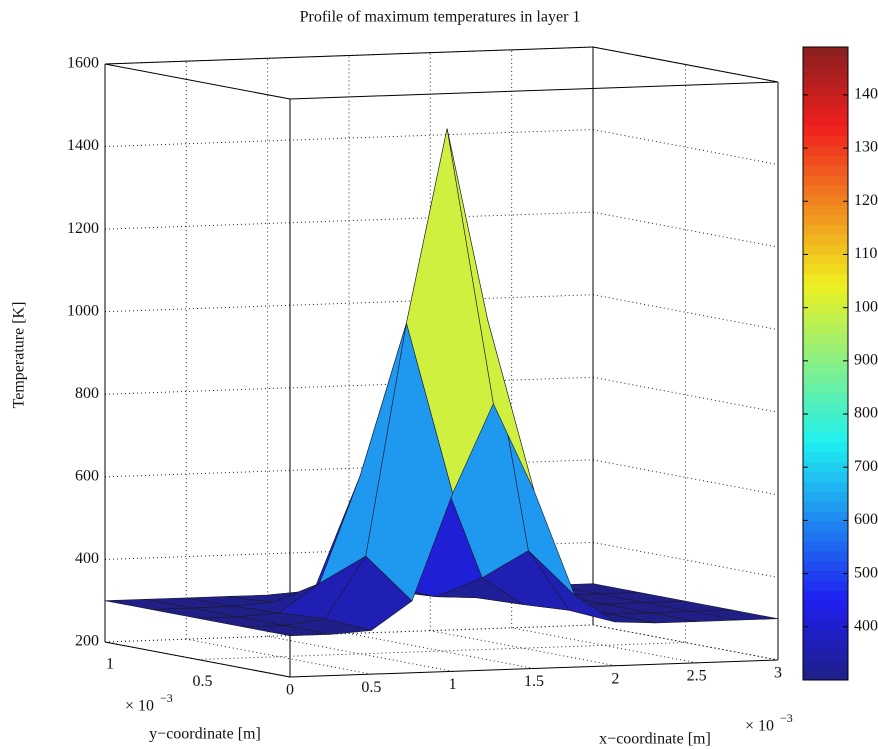  I want to click on colorbar-tick-label: 1300, so click(866, 147).